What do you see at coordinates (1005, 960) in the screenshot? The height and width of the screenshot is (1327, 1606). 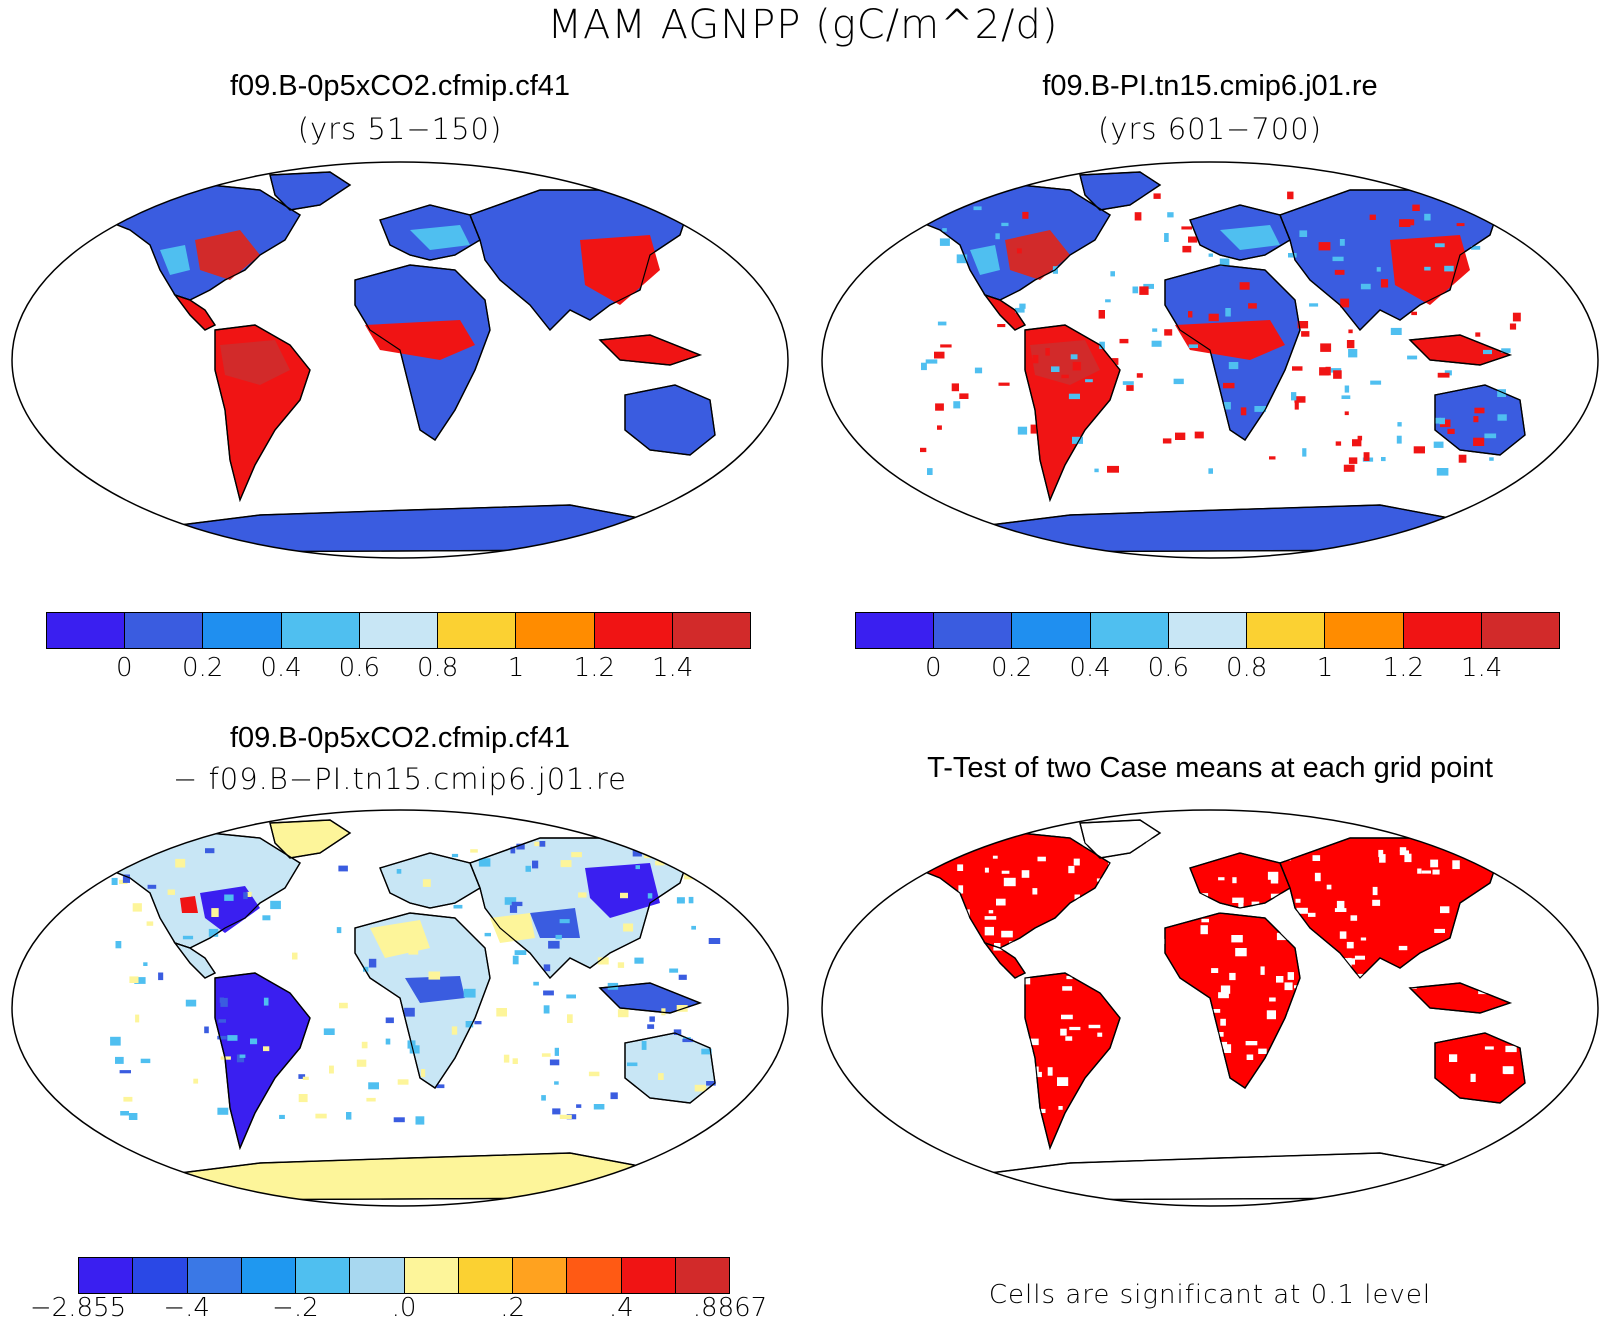 I see `continent-centralAmerica` at bounding box center [1005, 960].